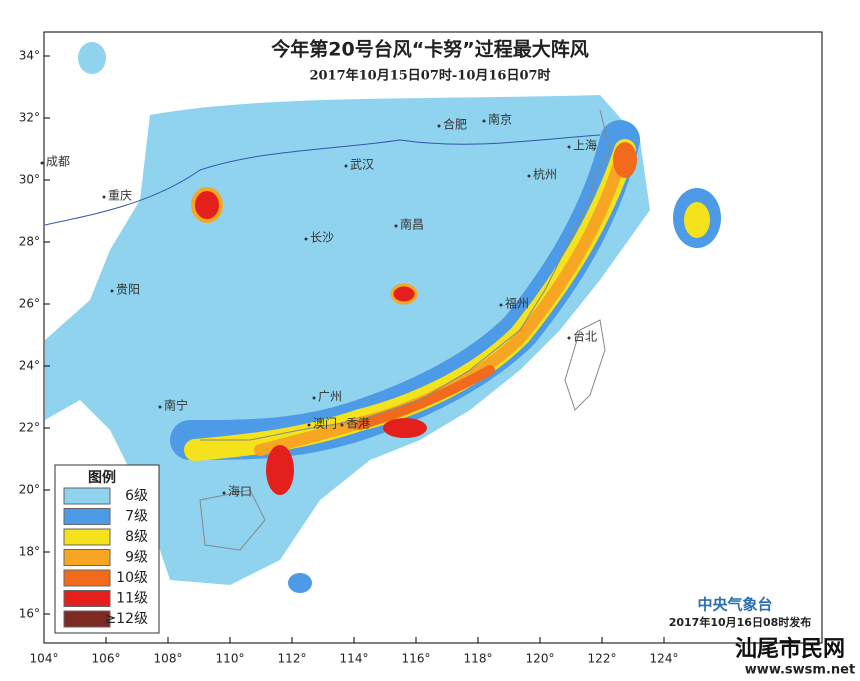  Describe the element at coordinates (292, 659) in the screenshot. I see `lon-tick-label: 112°` at that location.